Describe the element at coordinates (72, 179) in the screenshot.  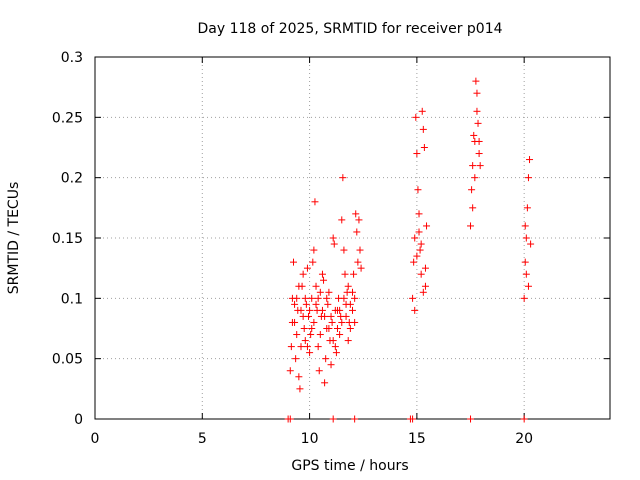
I see `y-tick-label: 0.2` at that location.